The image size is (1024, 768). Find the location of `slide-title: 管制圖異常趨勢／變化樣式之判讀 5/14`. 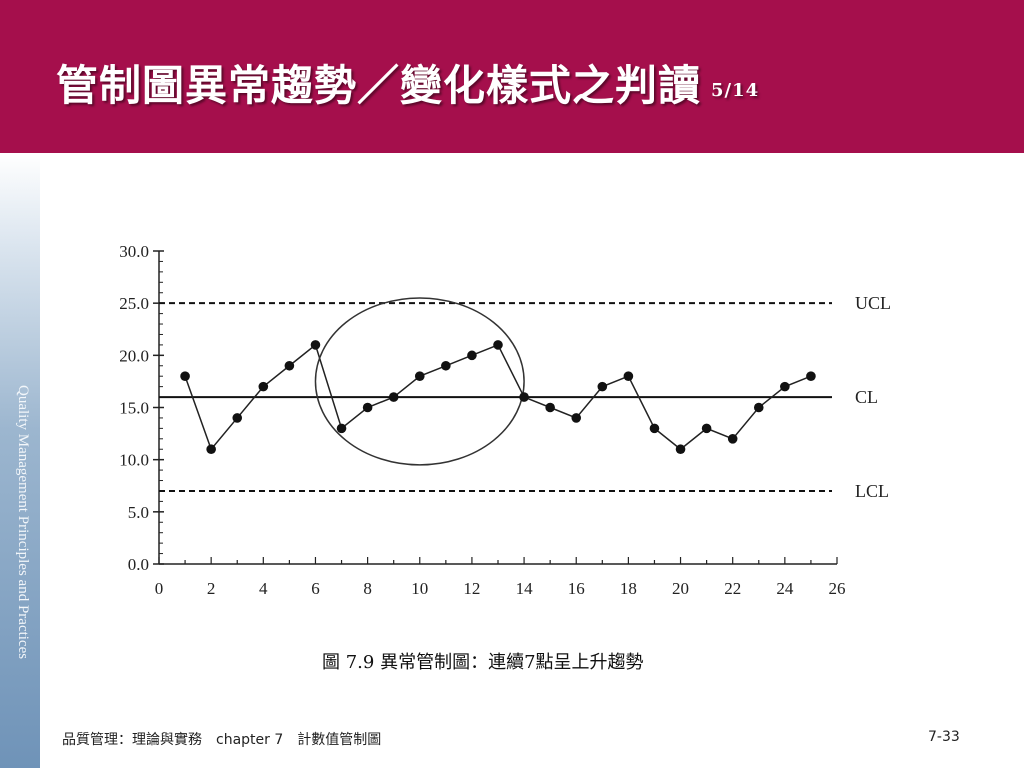

slide-title: 管制圖異常趨勢／變化樣式之判讀 5/14 is located at coordinates (407, 82).